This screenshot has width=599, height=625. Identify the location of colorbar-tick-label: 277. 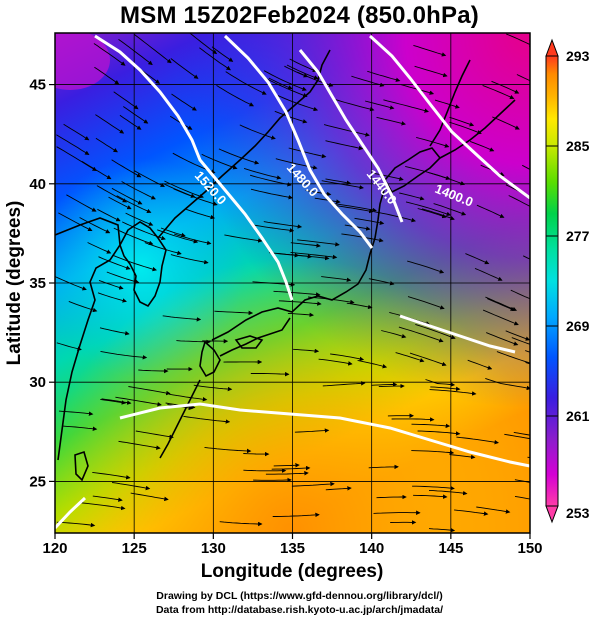
(578, 236).